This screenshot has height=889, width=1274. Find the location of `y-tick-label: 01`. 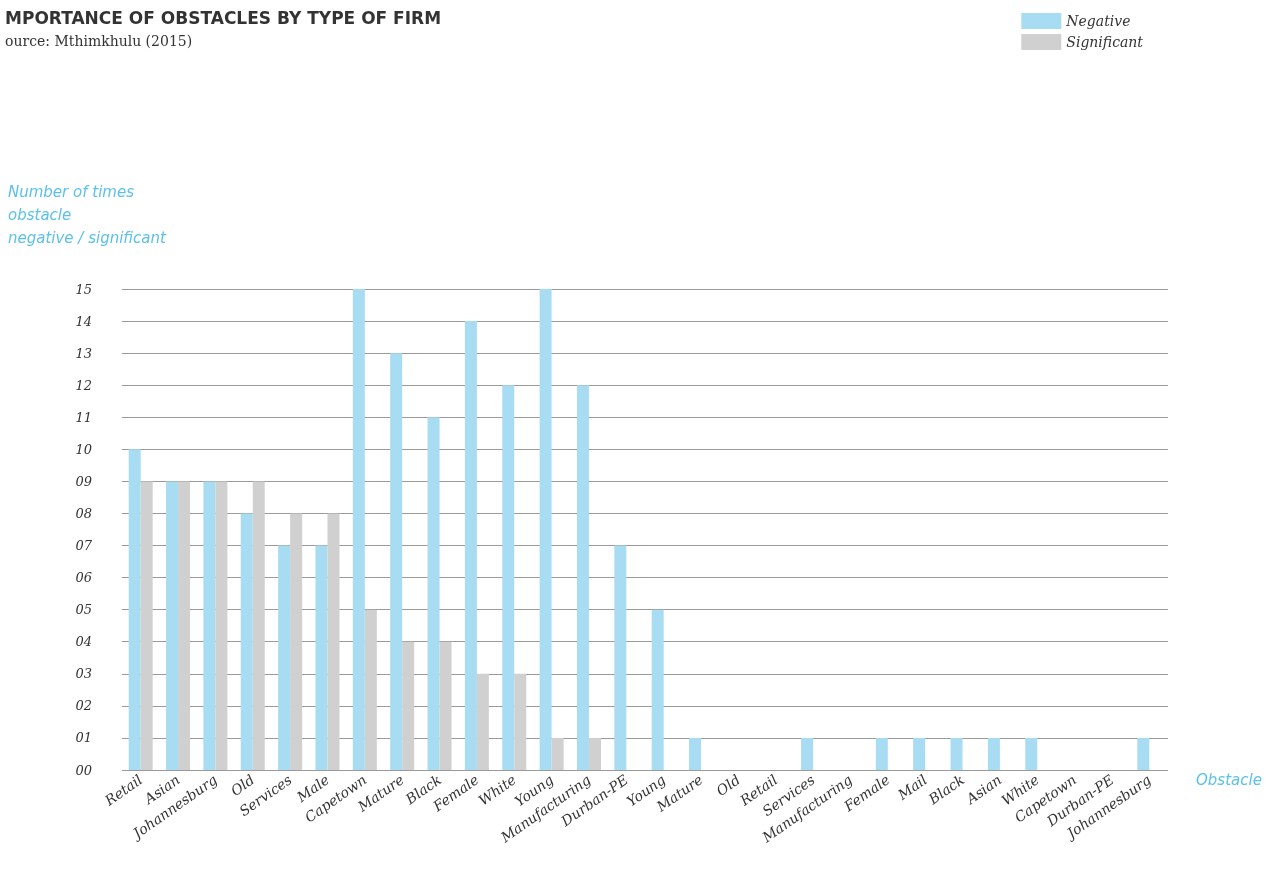

y-tick-label: 01 is located at coordinates (83, 738).